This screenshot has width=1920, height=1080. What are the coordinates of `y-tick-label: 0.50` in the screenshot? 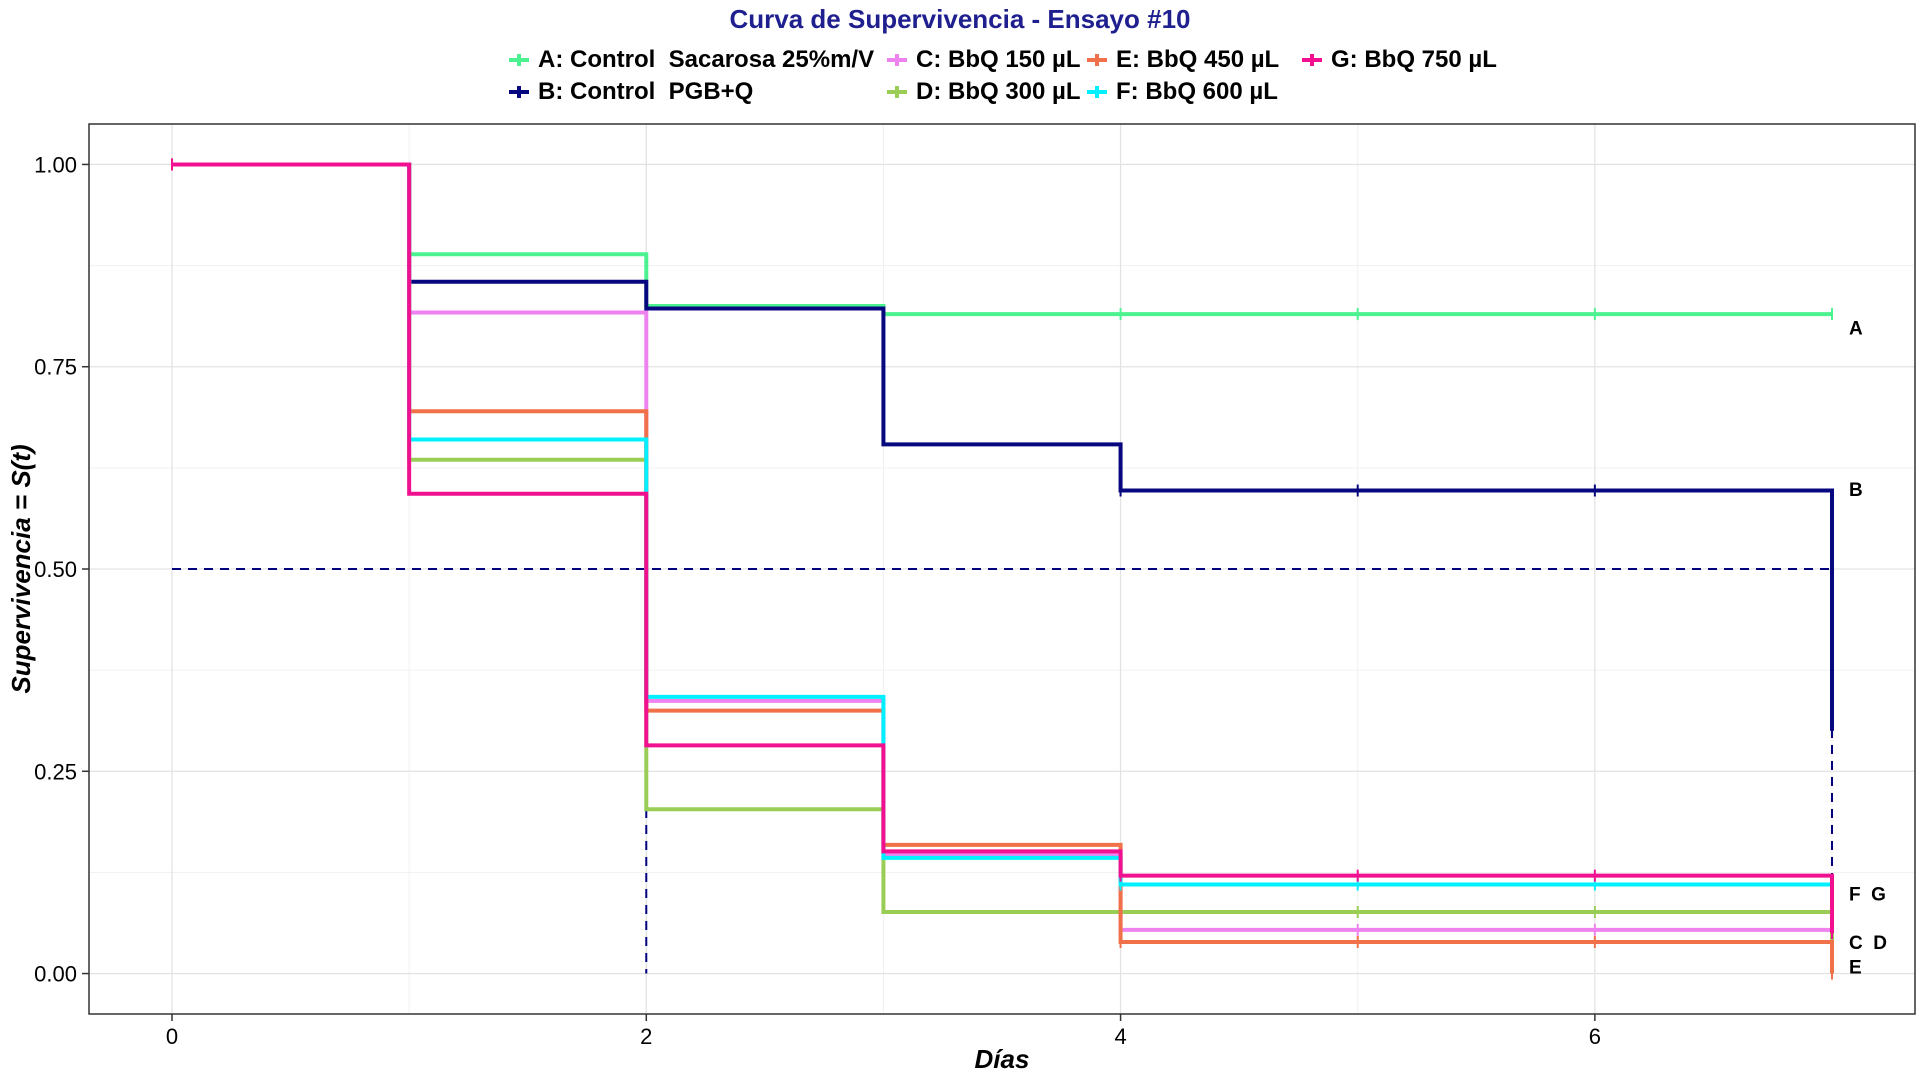 It's located at (55, 569).